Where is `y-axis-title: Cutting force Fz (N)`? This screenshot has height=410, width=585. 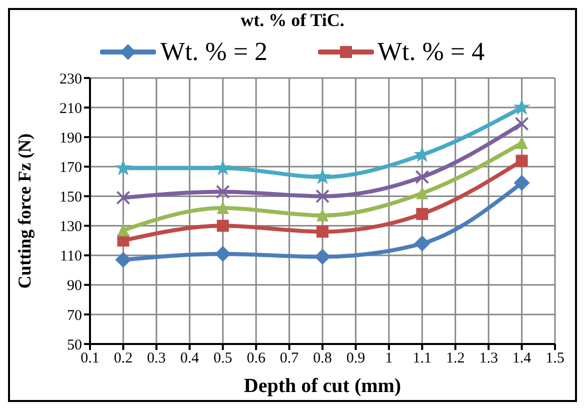
y-axis-title: Cutting force Fz (N) is located at coordinates (24, 211).